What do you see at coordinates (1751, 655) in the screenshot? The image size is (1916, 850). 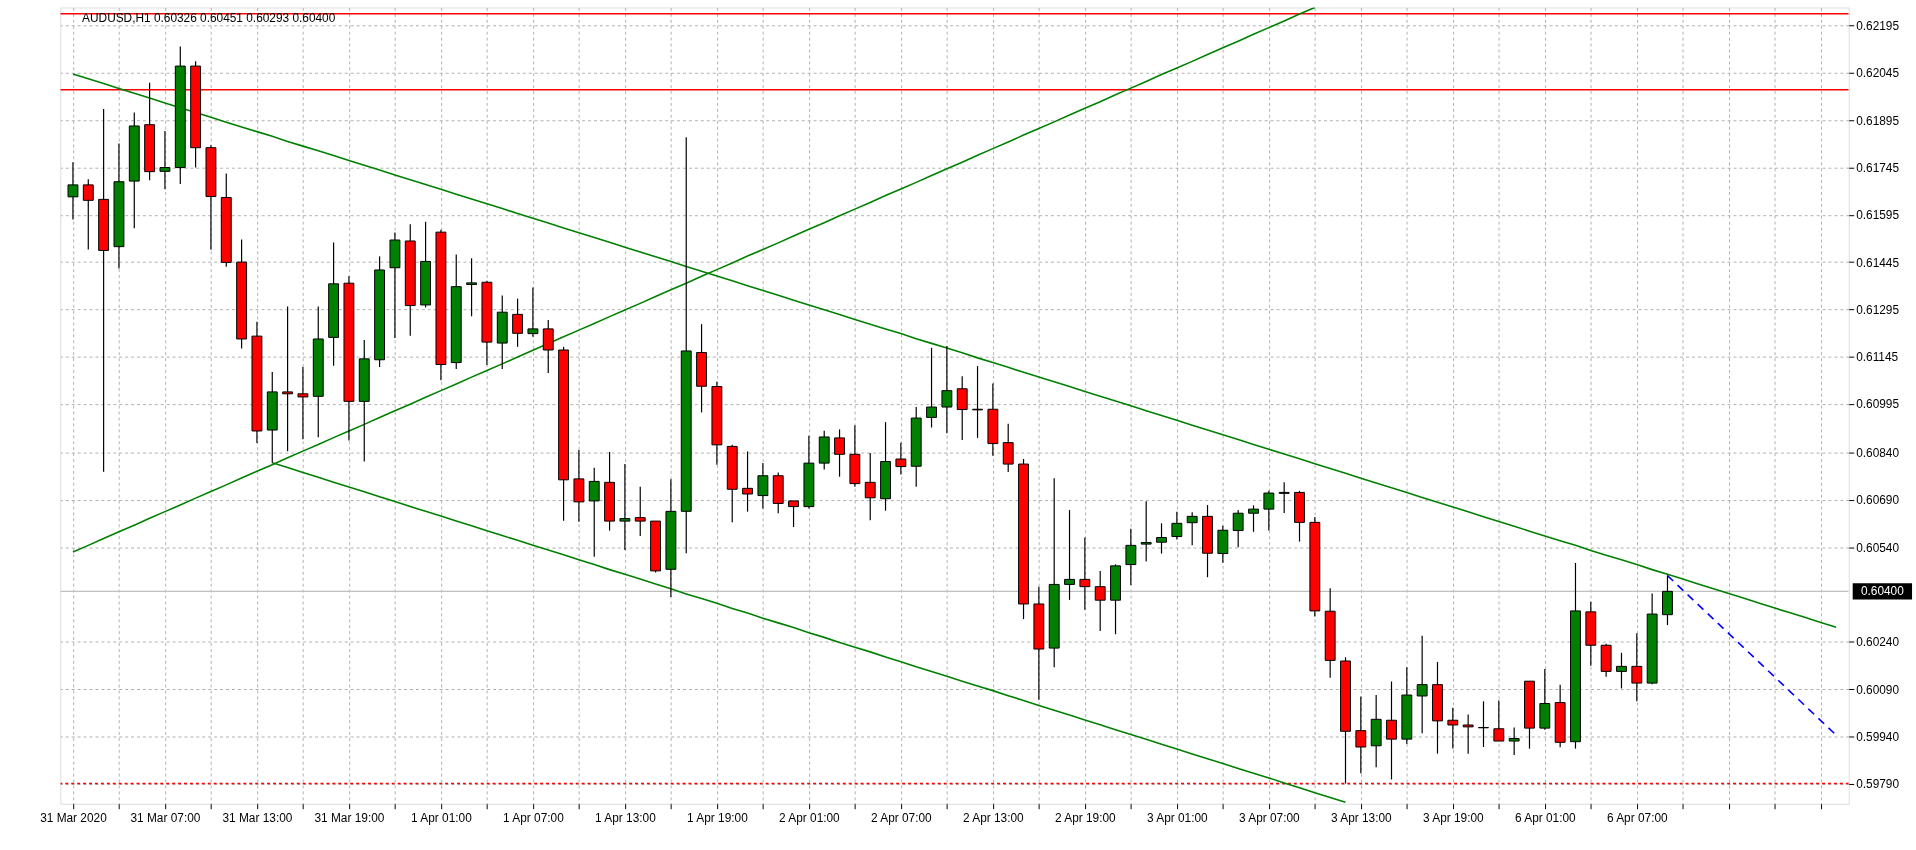 I see `line-series` at bounding box center [1751, 655].